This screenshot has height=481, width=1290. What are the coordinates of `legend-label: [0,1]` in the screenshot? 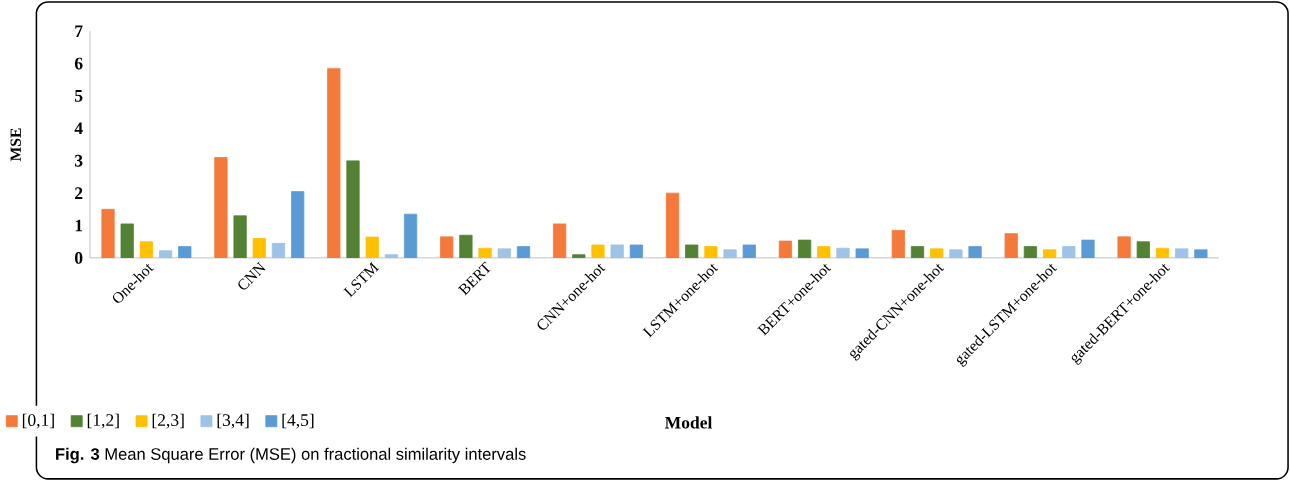 It's located at (38, 421).